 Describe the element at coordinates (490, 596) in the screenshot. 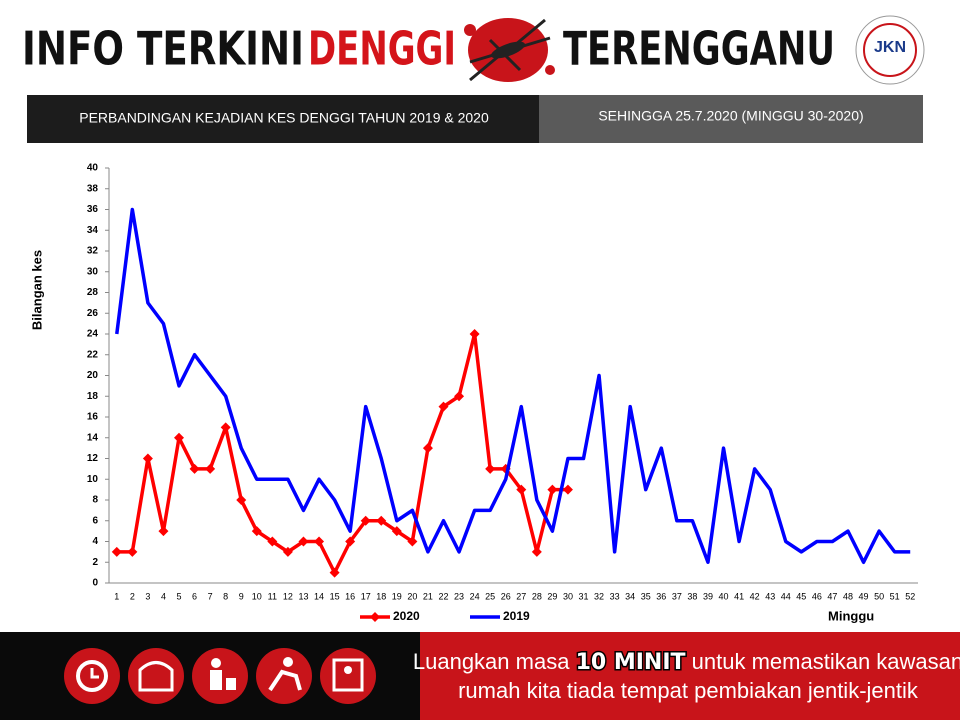

I see `x-tick-label: 25` at that location.